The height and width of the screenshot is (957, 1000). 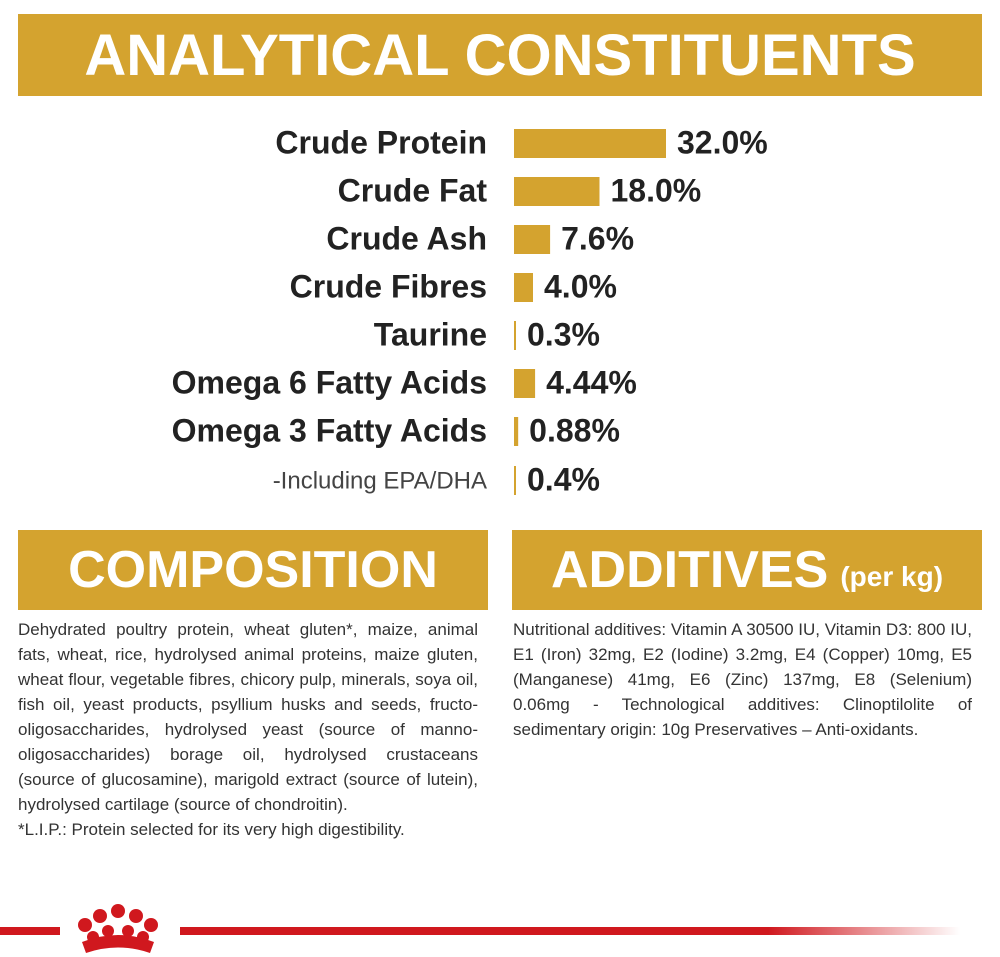 I want to click on additives-unit: (per kg), so click(x=892, y=576).